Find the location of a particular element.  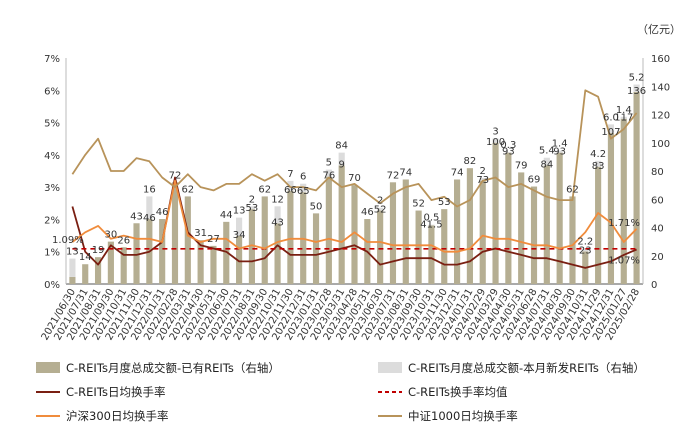

bar-label: 14 is located at coordinates (85, 257).